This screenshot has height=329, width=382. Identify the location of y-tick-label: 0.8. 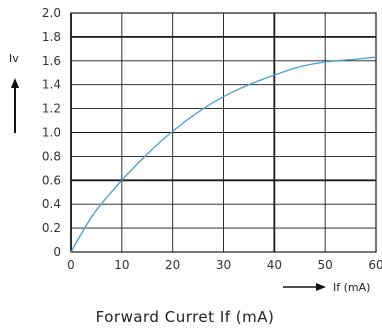
(51, 156).